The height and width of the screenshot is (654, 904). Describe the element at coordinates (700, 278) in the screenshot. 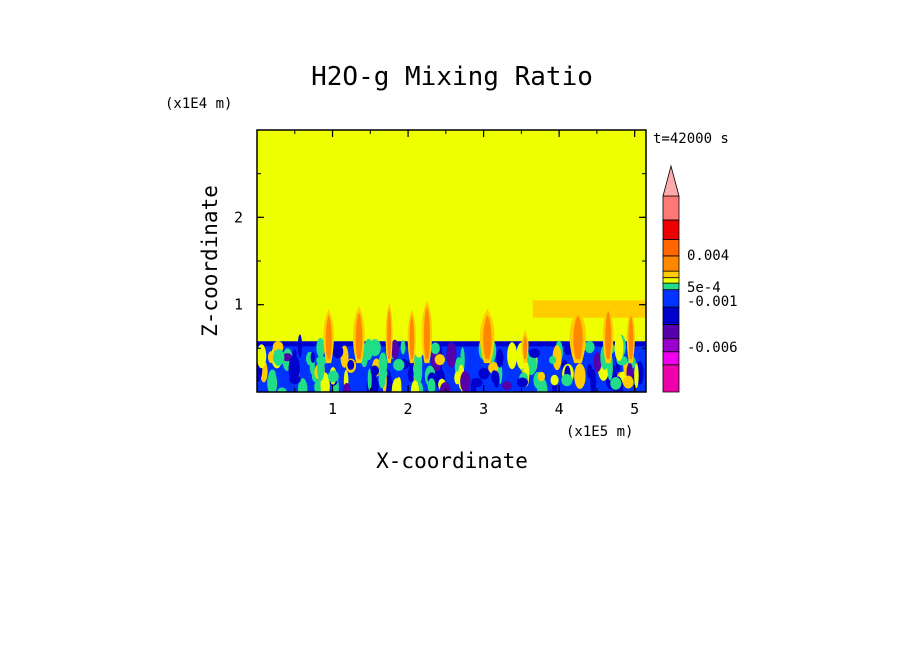

I see `colorbar: 0.004 5e-4-0.001 -0.006` at that location.